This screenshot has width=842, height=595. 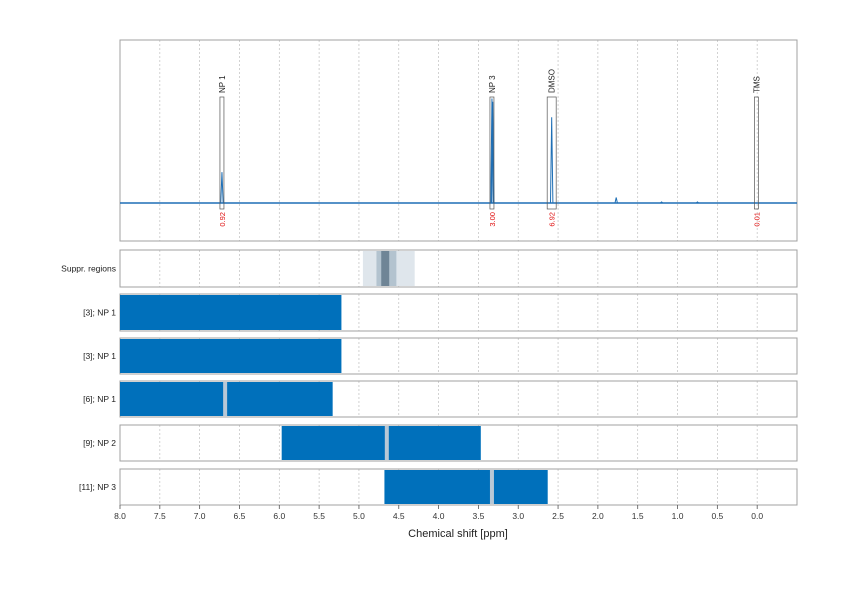 I want to click on suppression-panel, so click(x=458, y=268).